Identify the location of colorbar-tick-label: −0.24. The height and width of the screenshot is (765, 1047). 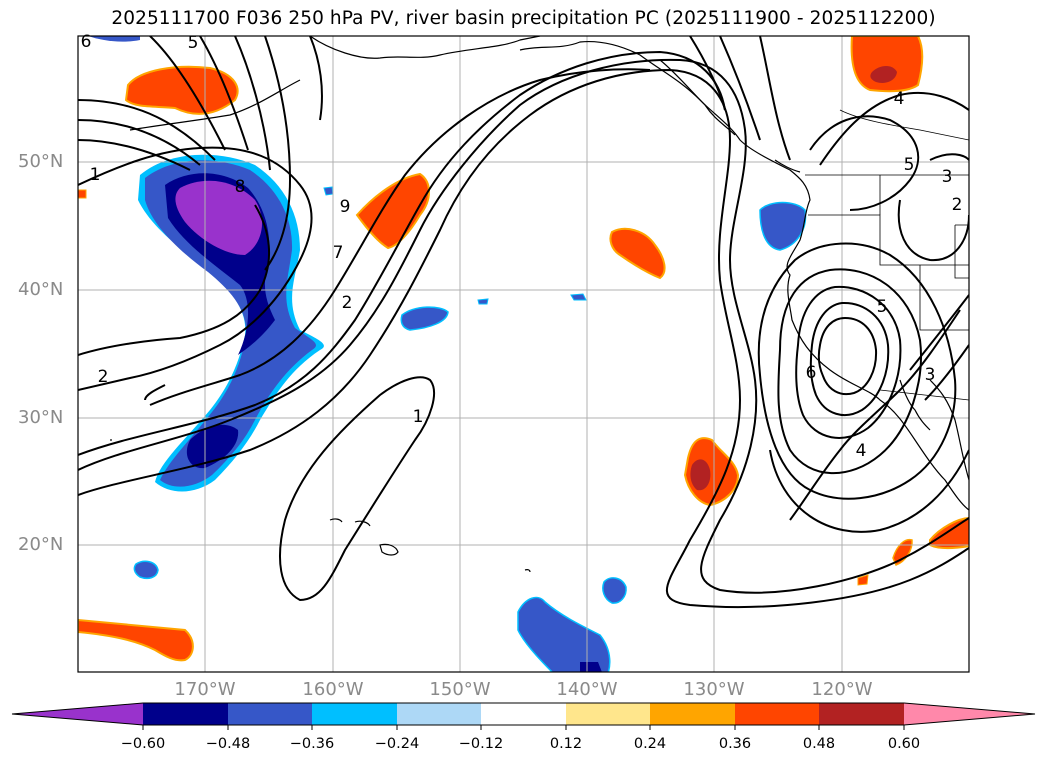
(397, 744).